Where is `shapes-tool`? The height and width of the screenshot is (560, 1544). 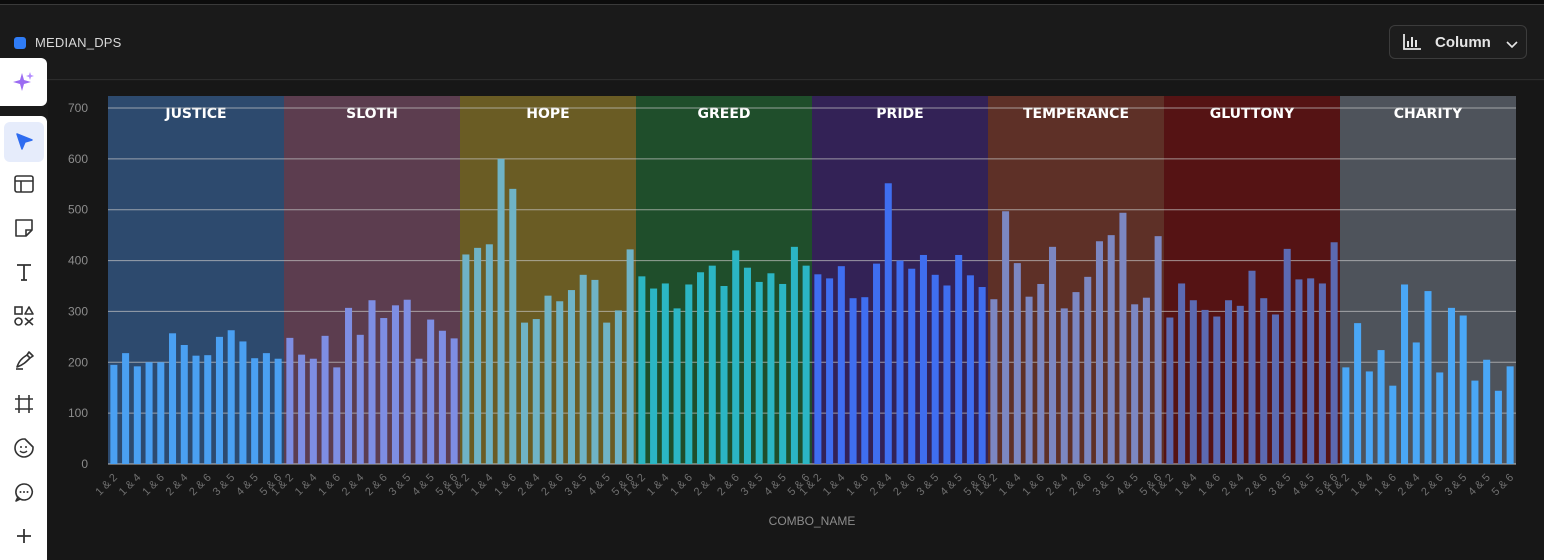 shapes-tool is located at coordinates (24, 316).